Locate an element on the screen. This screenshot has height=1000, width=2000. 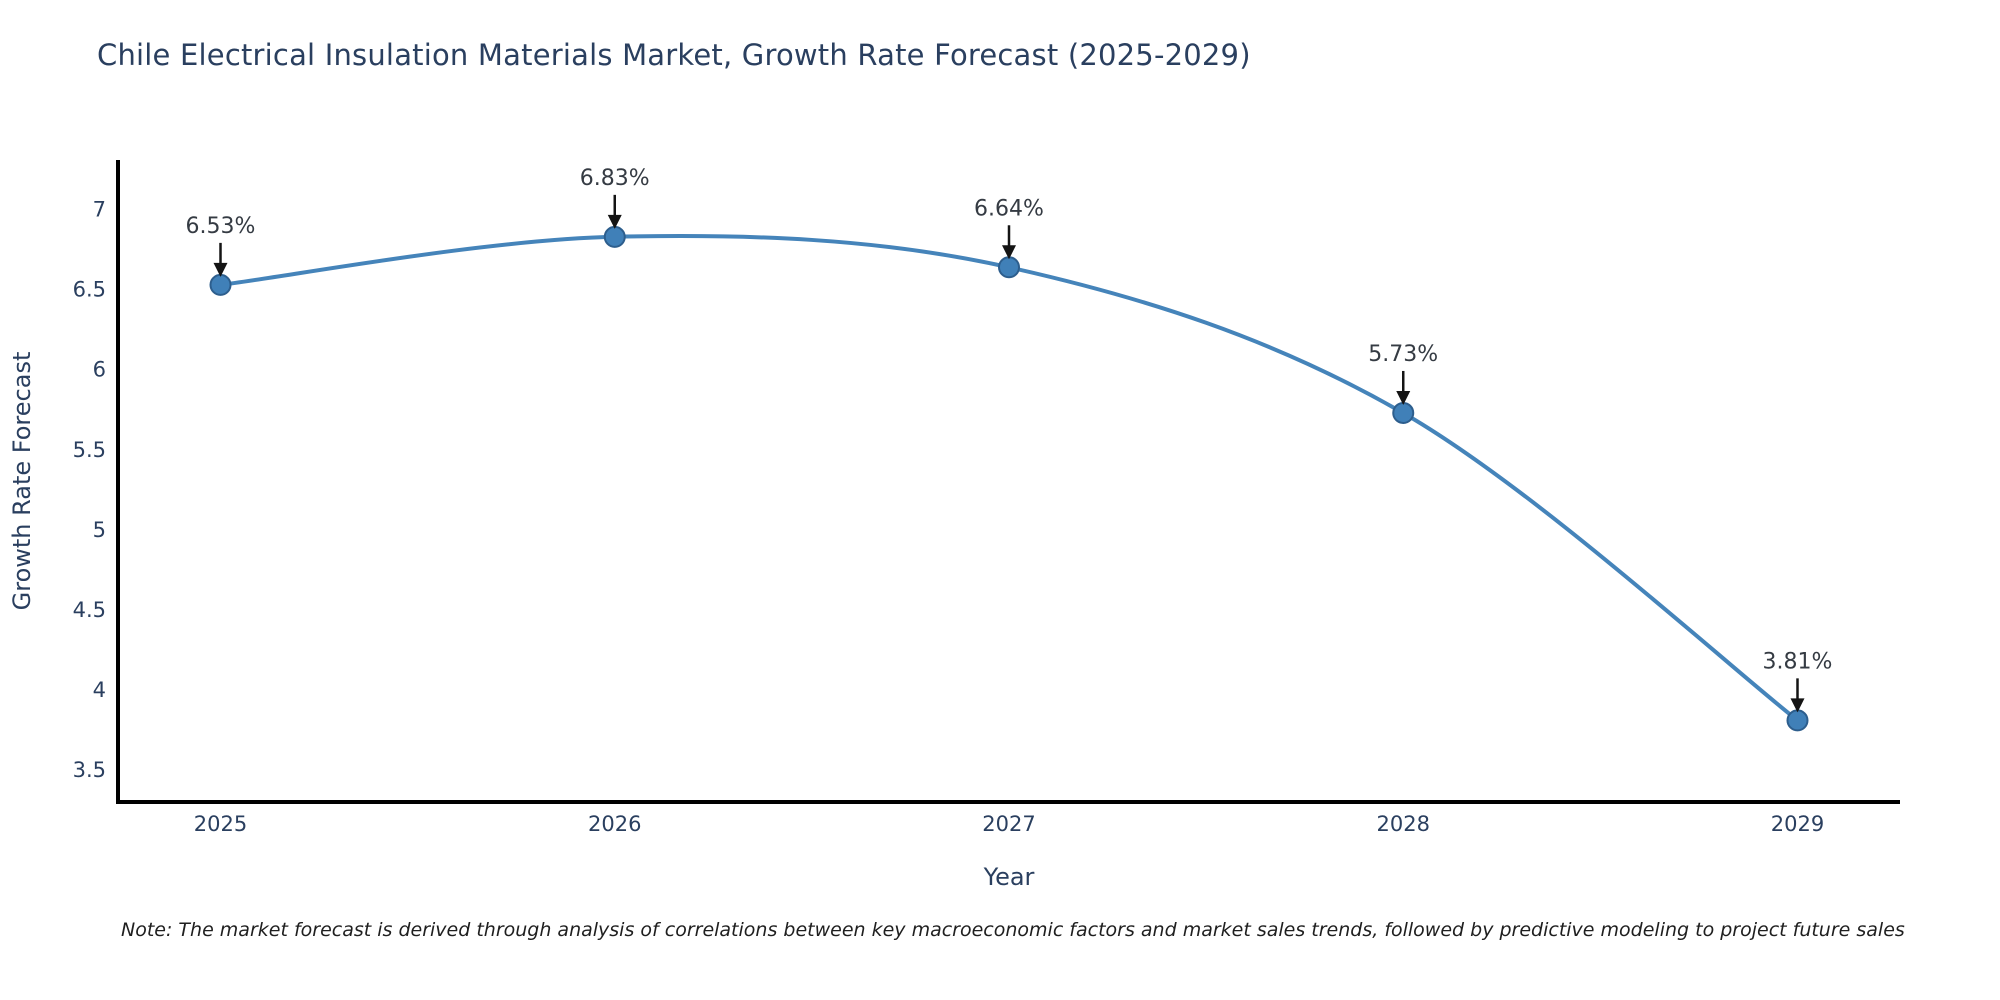
y-tick-label: 5.5 is located at coordinates (89, 450).